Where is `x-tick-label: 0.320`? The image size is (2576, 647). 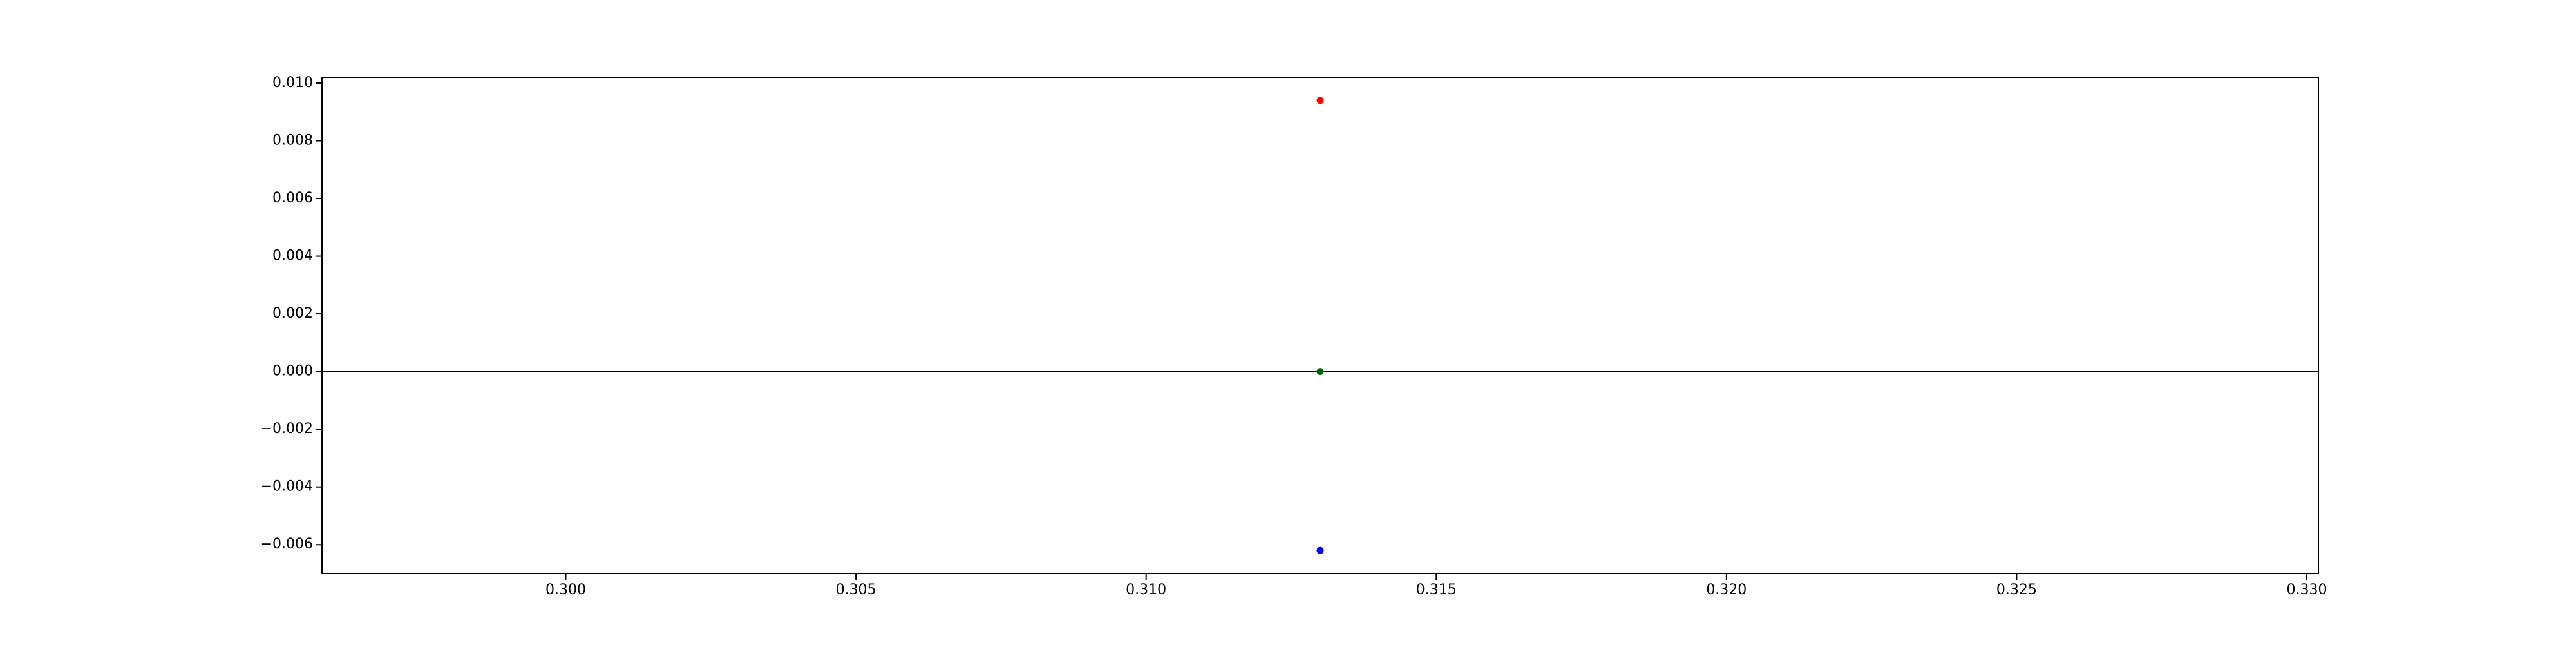
x-tick-label: 0.320 is located at coordinates (1727, 590).